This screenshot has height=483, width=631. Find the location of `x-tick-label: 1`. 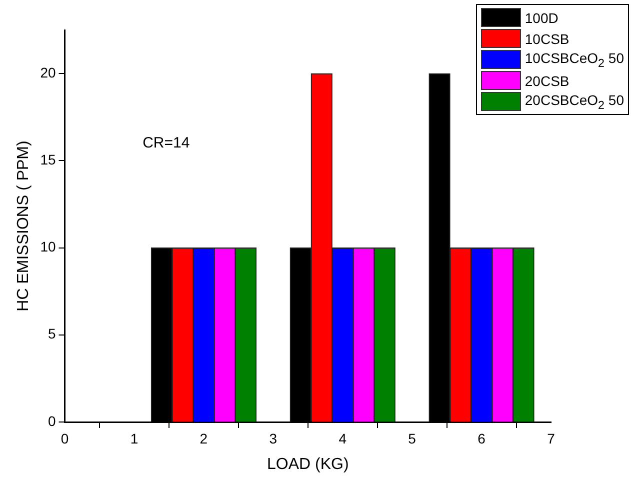

x-tick-label: 1 is located at coordinates (134, 438).